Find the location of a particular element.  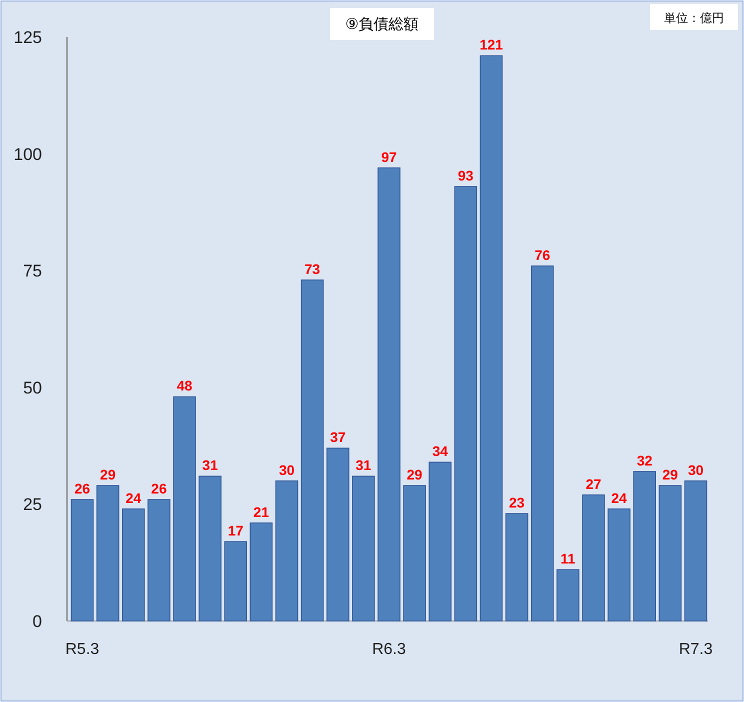

x-tick-label: R7.3 is located at coordinates (695, 649).